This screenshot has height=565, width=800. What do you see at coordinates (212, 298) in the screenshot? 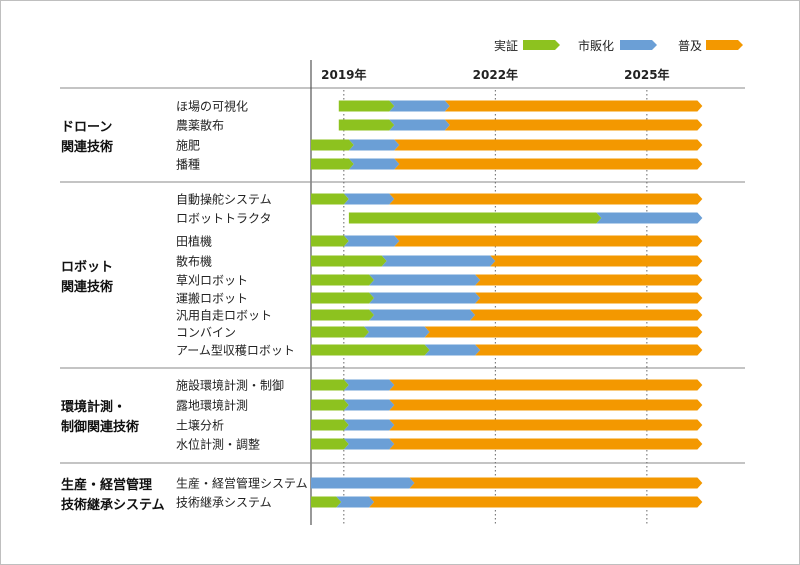
I see `row-label-1-5: 運搬ロボット` at bounding box center [212, 298].